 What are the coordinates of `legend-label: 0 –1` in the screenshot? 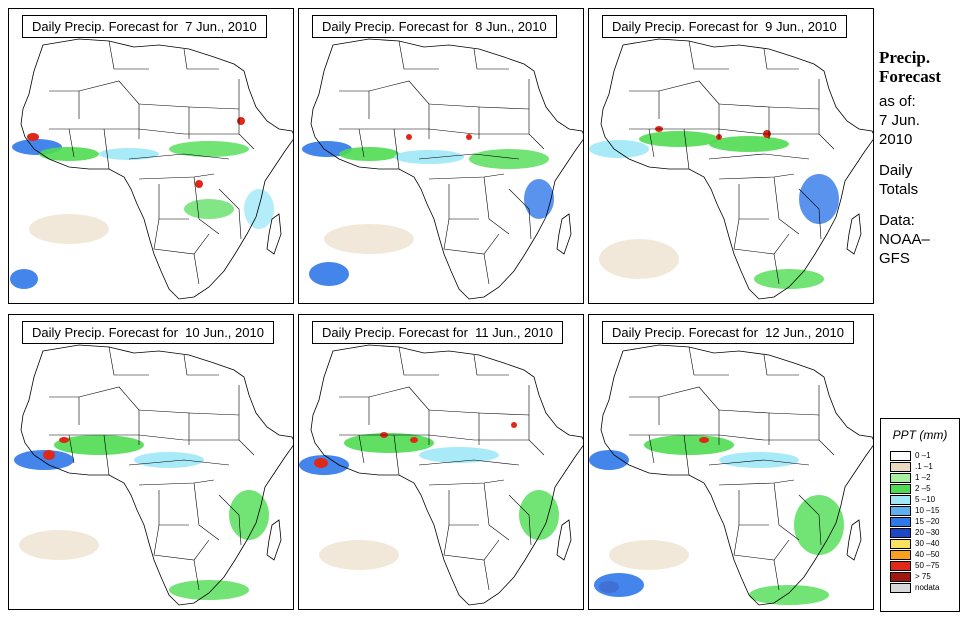 It's located at (923, 455).